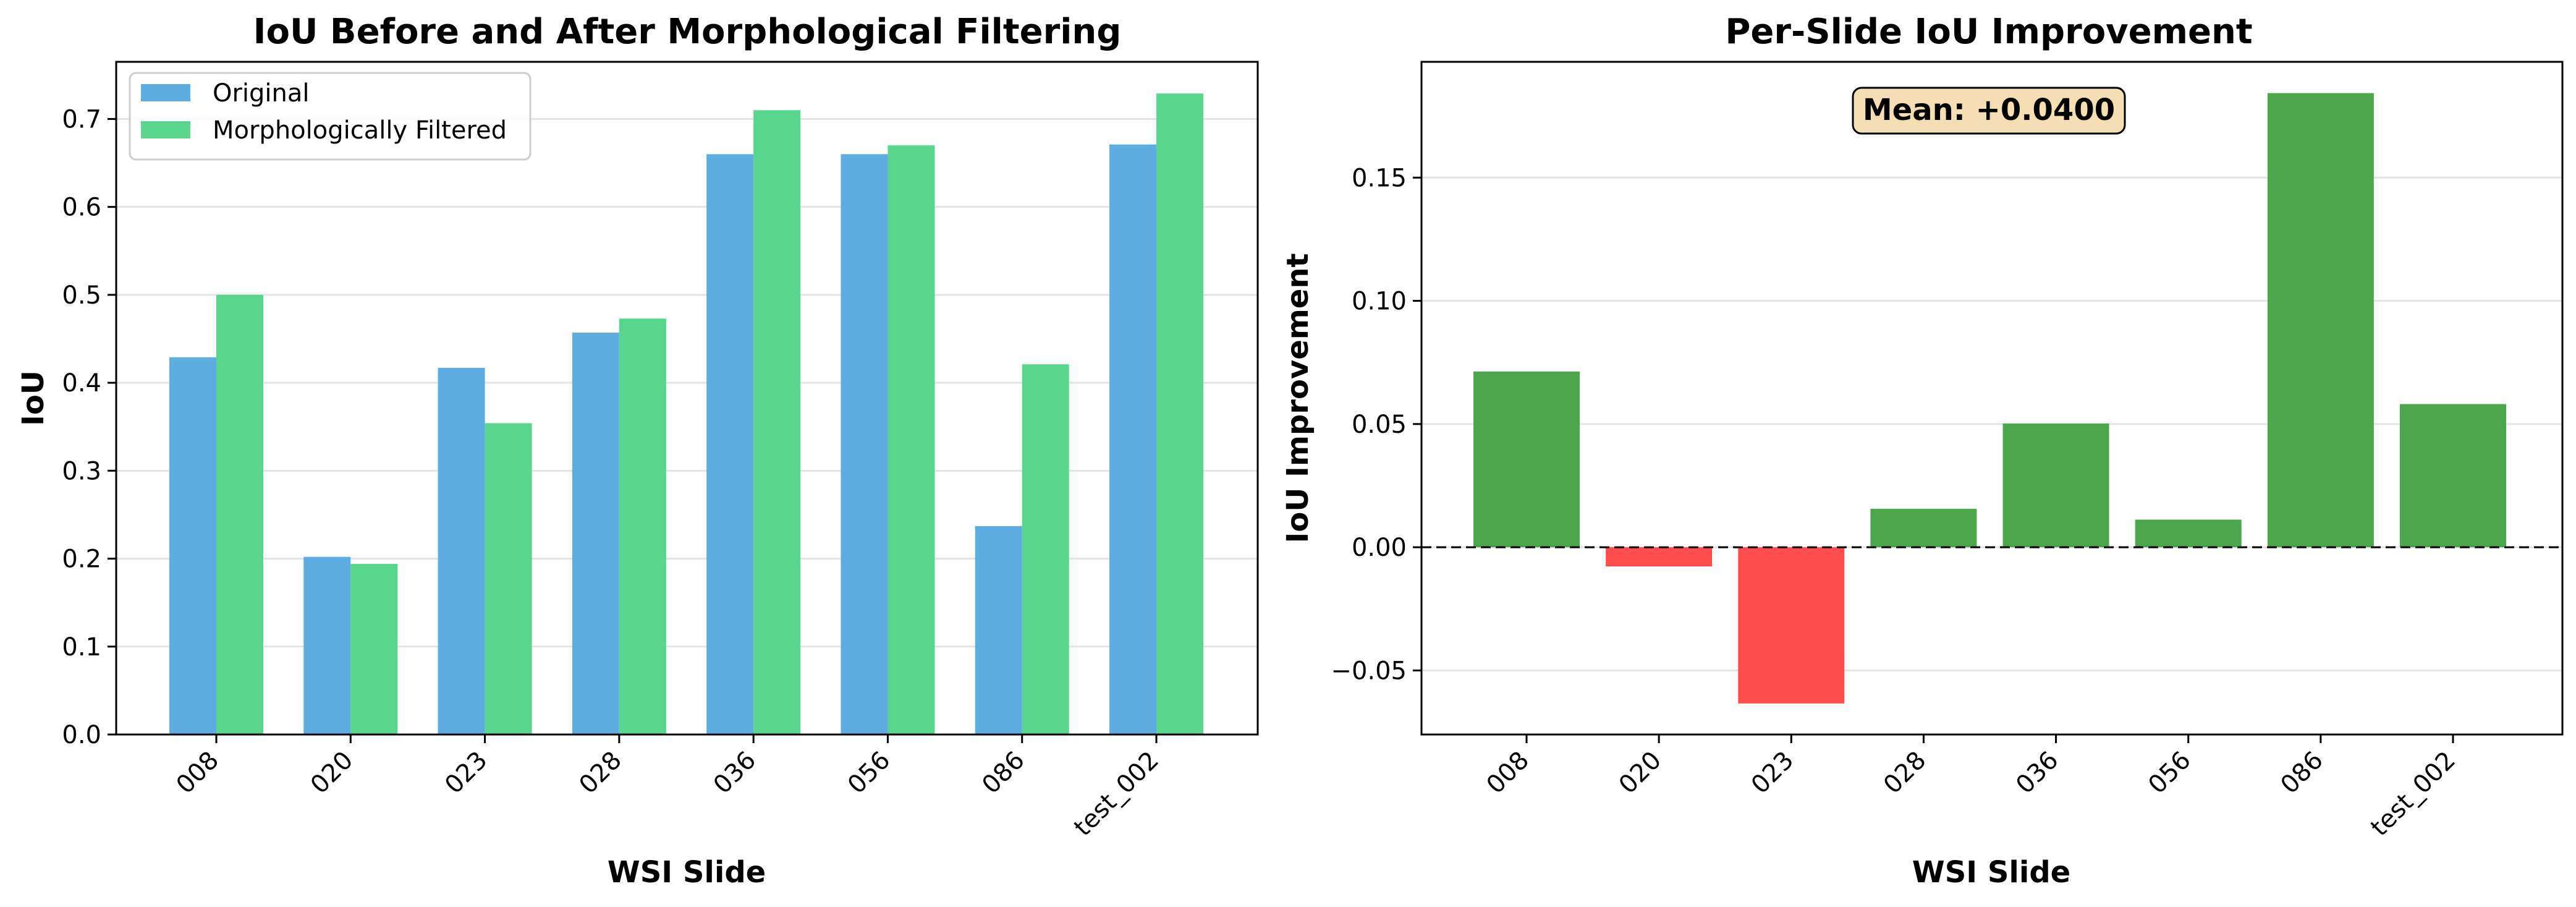 The width and height of the screenshot is (2576, 907). Describe the element at coordinates (81, 208) in the screenshot. I see `y-tick-label: 0.6` at that location.